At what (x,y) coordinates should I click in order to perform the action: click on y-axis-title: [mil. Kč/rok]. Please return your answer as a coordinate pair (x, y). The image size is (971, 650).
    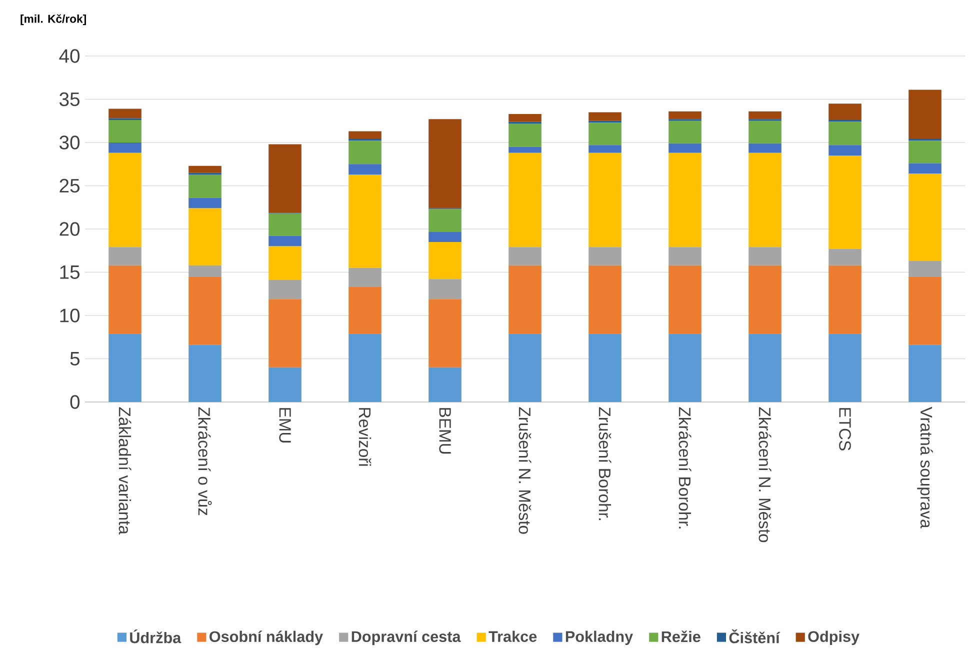
    Looking at the image, I should click on (53, 20).